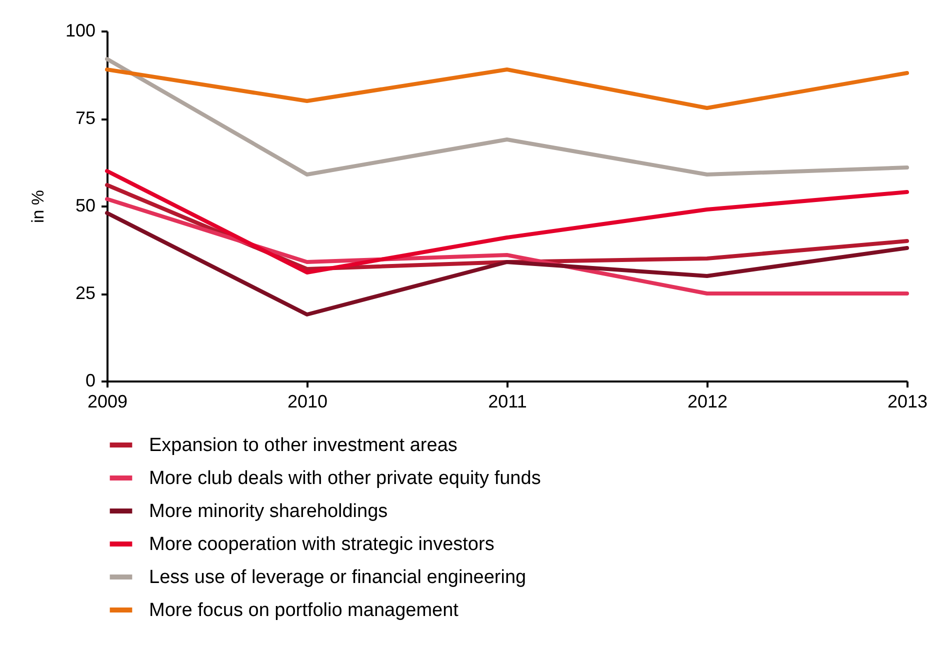 The width and height of the screenshot is (939, 653). I want to click on y-tick-label: 100, so click(80, 30).